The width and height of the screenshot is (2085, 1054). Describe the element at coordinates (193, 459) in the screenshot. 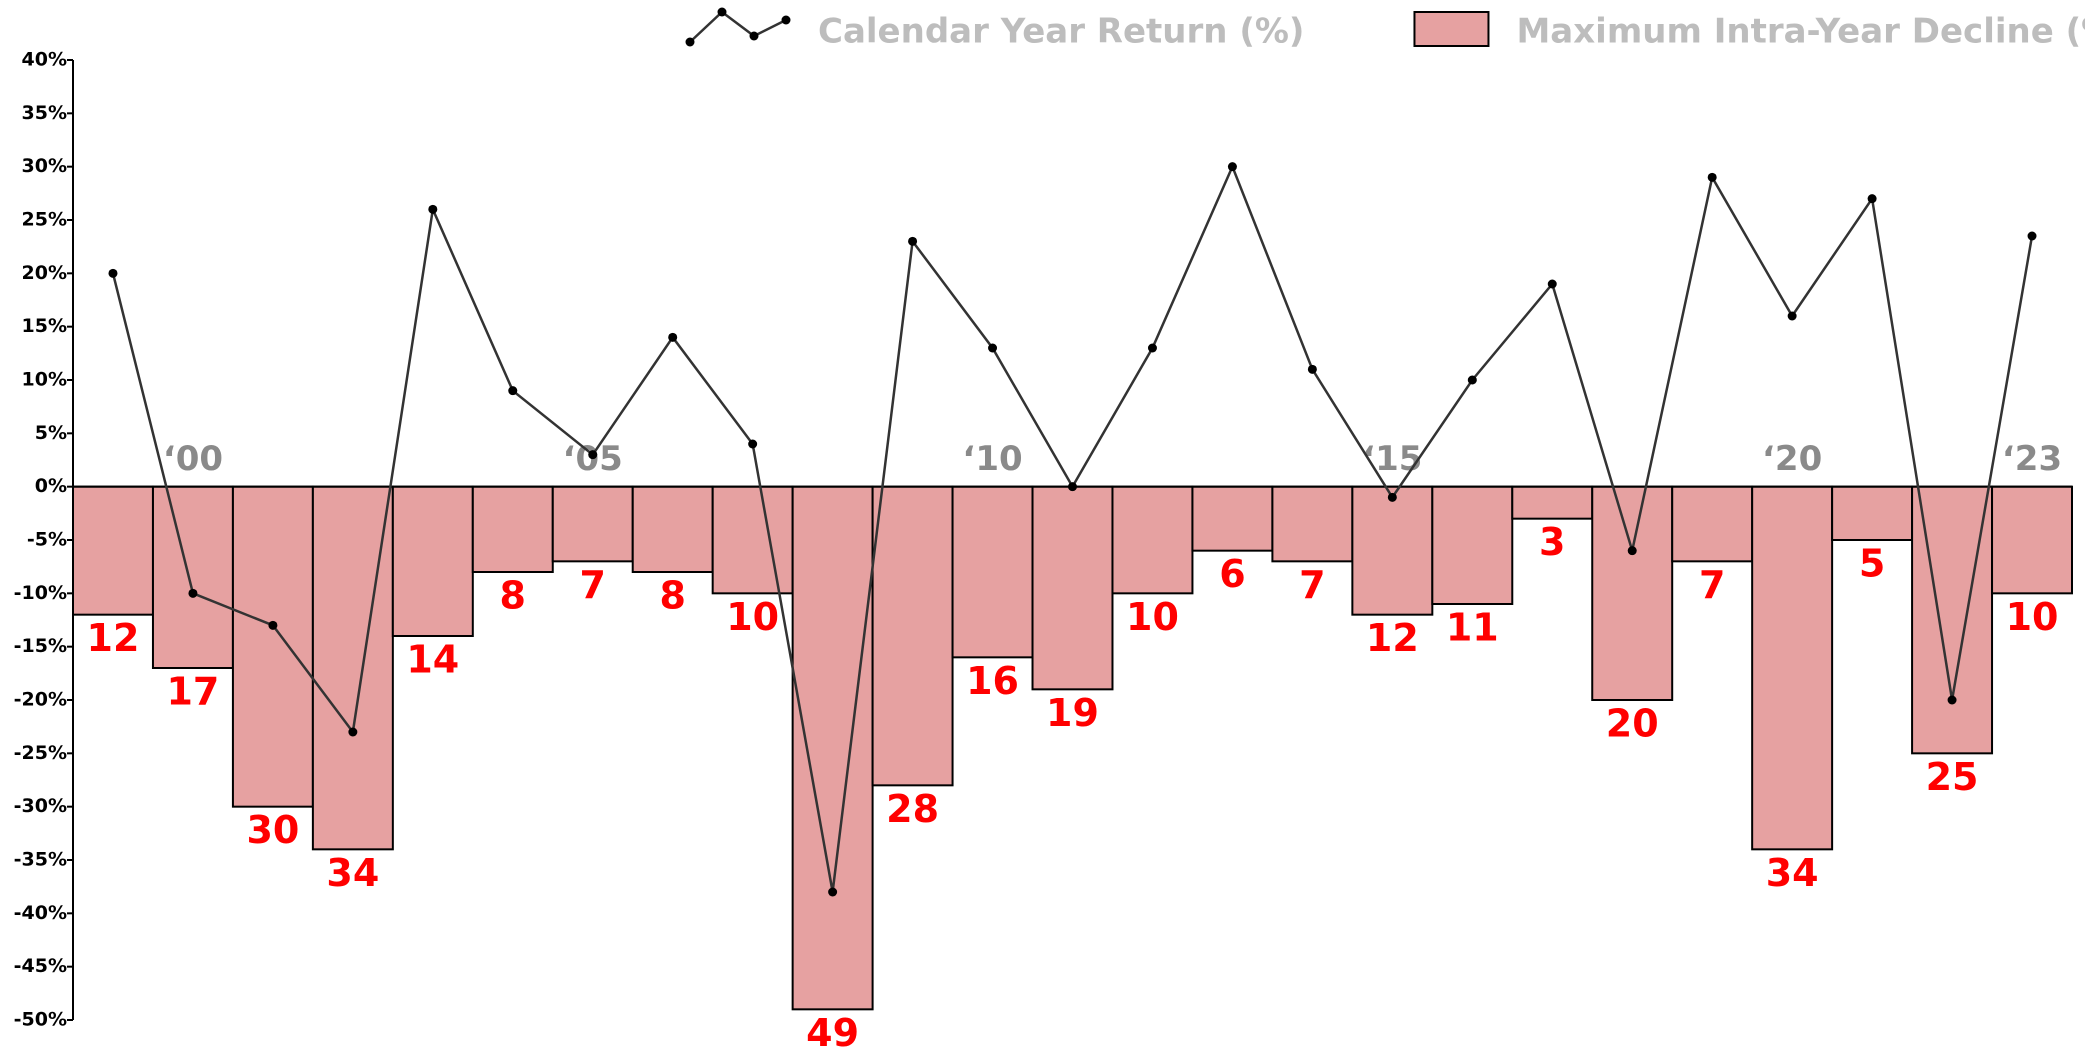

I see `x-tick-label: ‘00` at that location.